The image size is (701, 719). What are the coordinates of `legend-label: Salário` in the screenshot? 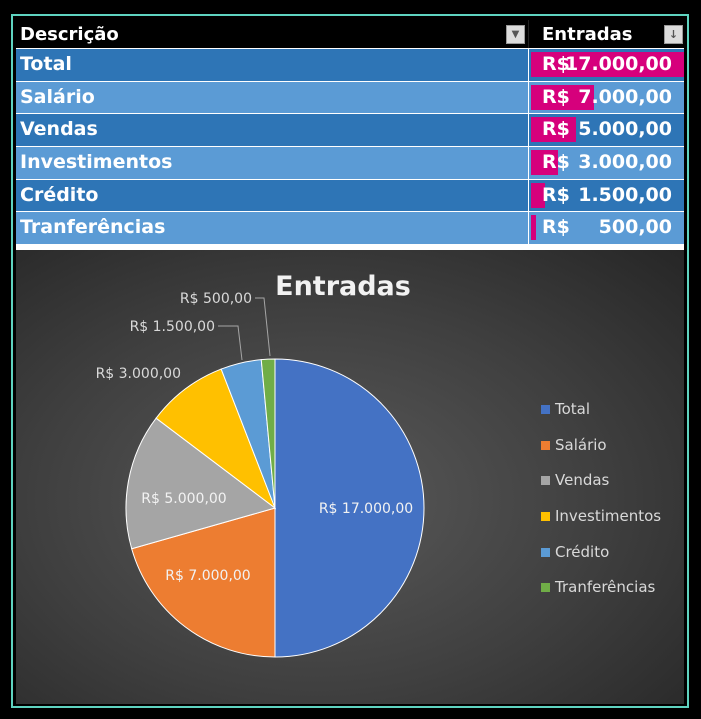 It's located at (581, 444).